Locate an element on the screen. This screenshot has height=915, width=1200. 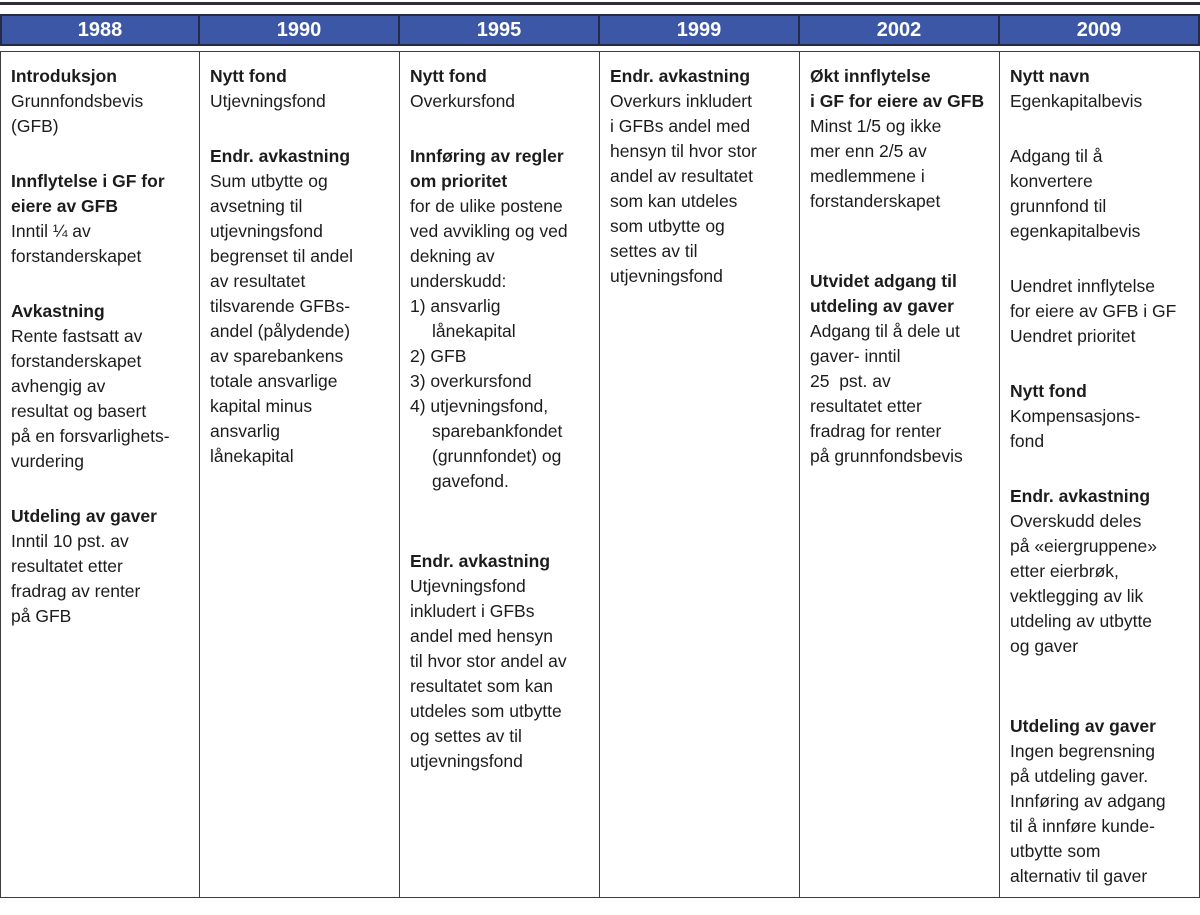
block-title: Avkastning is located at coordinates (58, 311).